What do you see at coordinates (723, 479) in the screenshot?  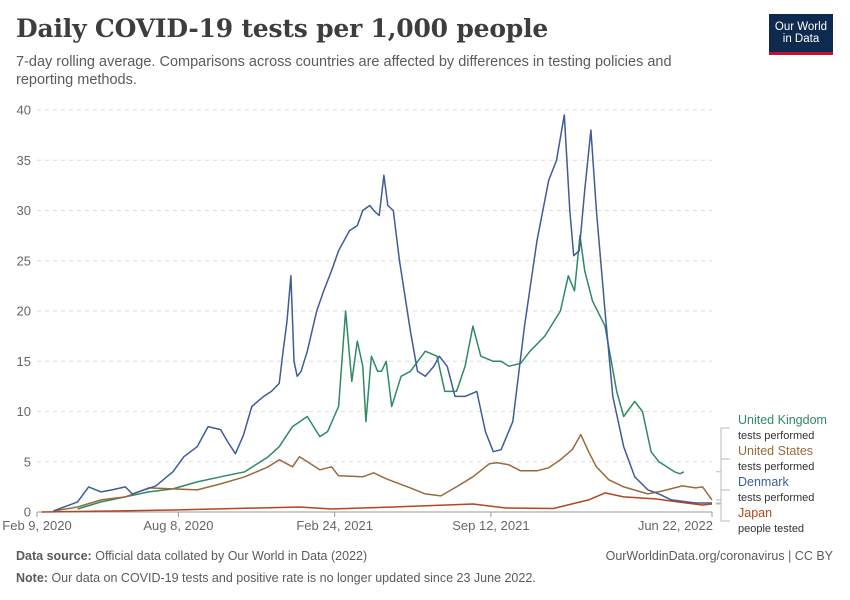 I see `legend-connector-united-states` at bounding box center [723, 479].